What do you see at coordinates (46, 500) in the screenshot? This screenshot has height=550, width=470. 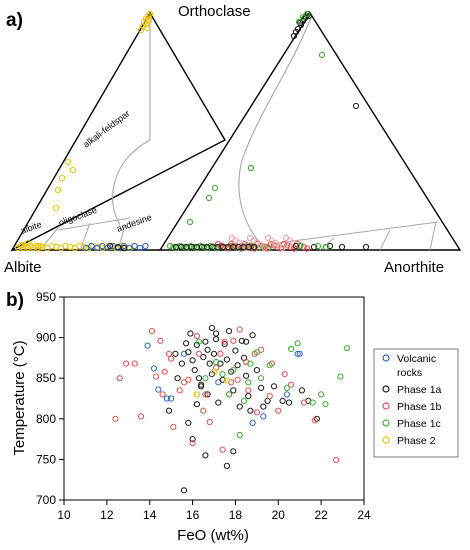 I see `y-tick-label: 700` at bounding box center [46, 500].